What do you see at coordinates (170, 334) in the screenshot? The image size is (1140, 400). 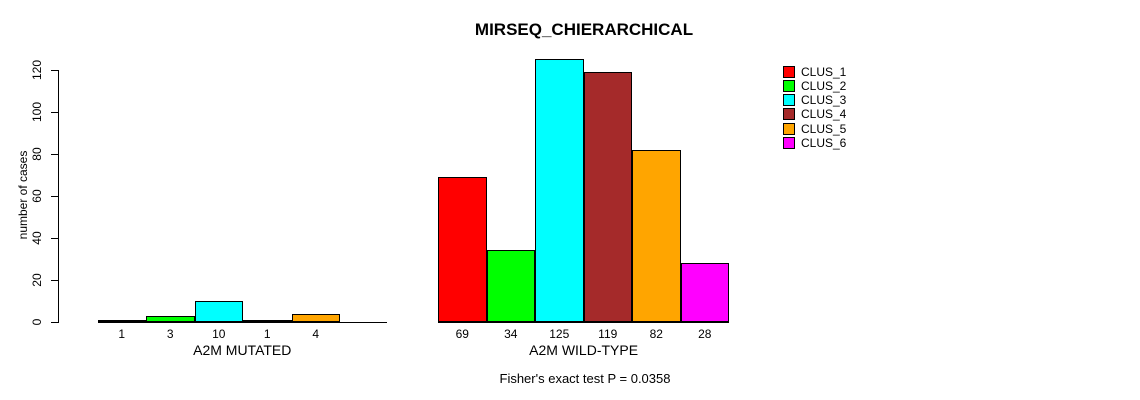 I see `bar-value-label: 3` at bounding box center [170, 334].